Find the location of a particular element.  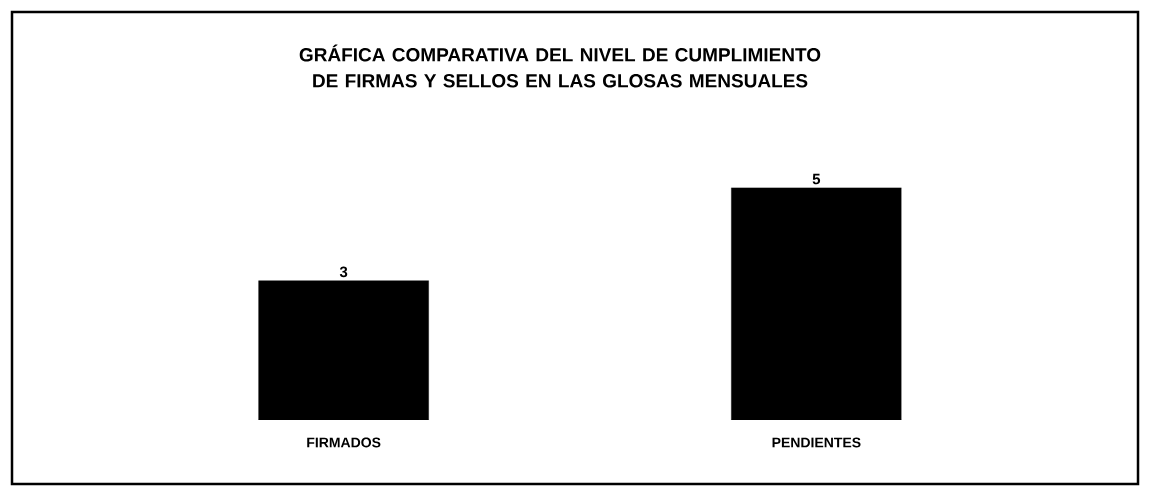

chart-title: GRÁFICA COMPARATIVA DEL NIVEL DE CUMPLIMIENTO DE FIRMAS Y SELLOS EN LAS GLOSAS MENSUALES is located at coordinates (560, 66).